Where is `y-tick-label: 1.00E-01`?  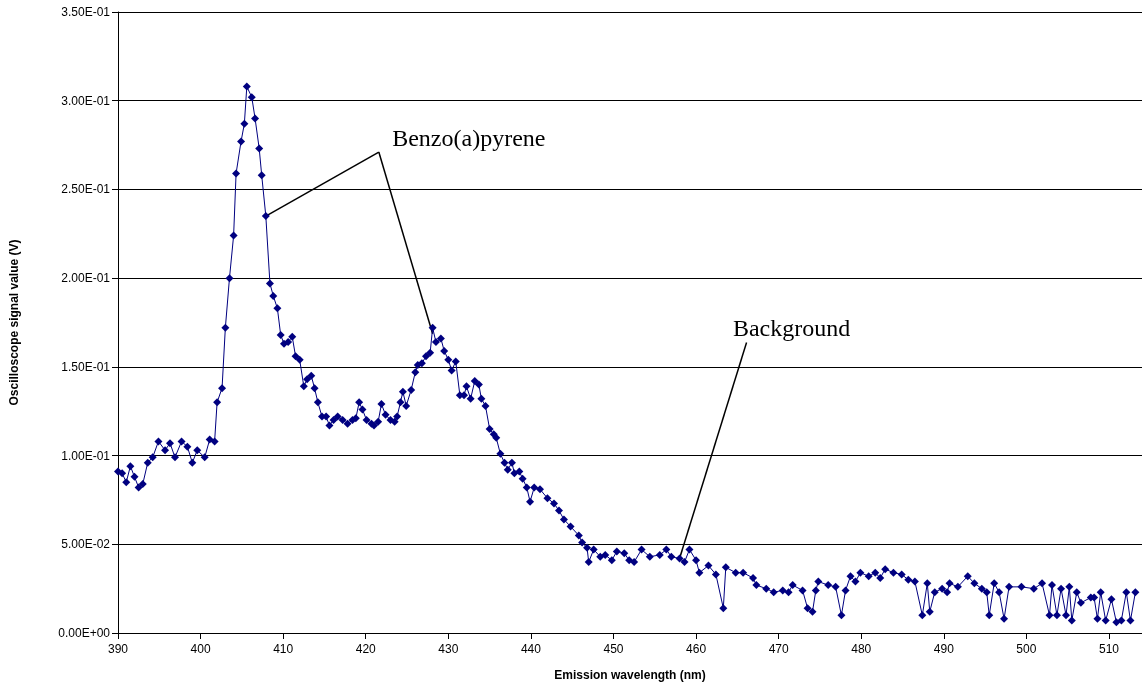 y-tick-label: 1.00E-01 is located at coordinates (86, 455).